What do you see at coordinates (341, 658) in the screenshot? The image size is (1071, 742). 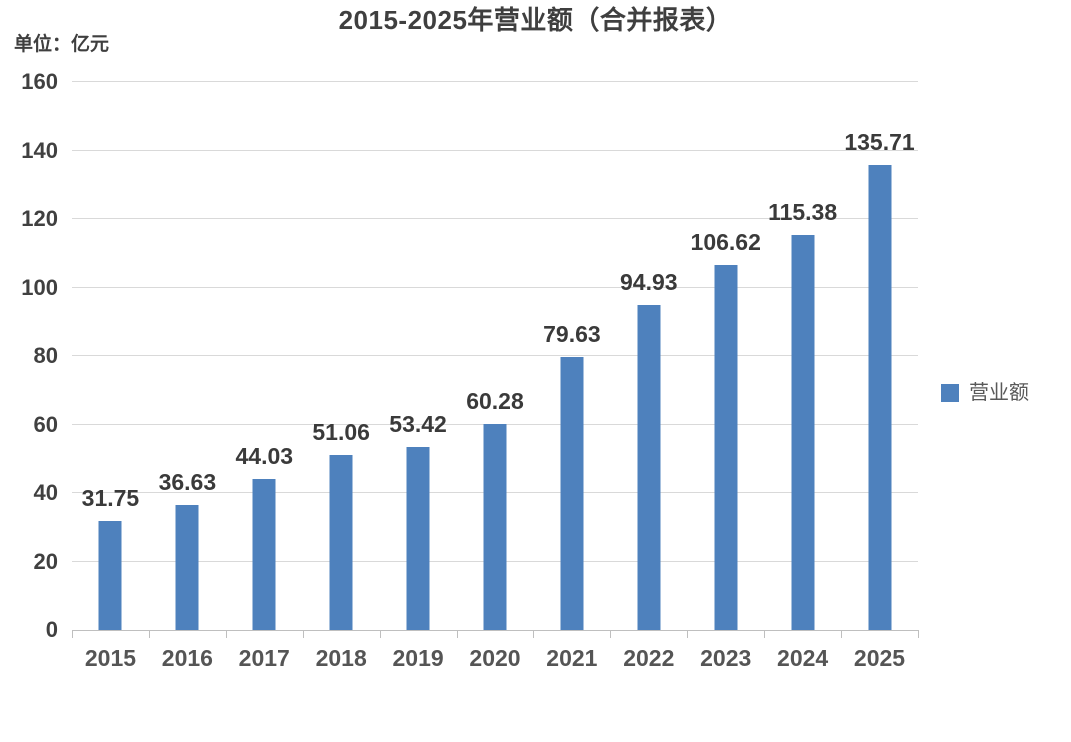 I see `x-axis-tick-label: 2018` at bounding box center [341, 658].